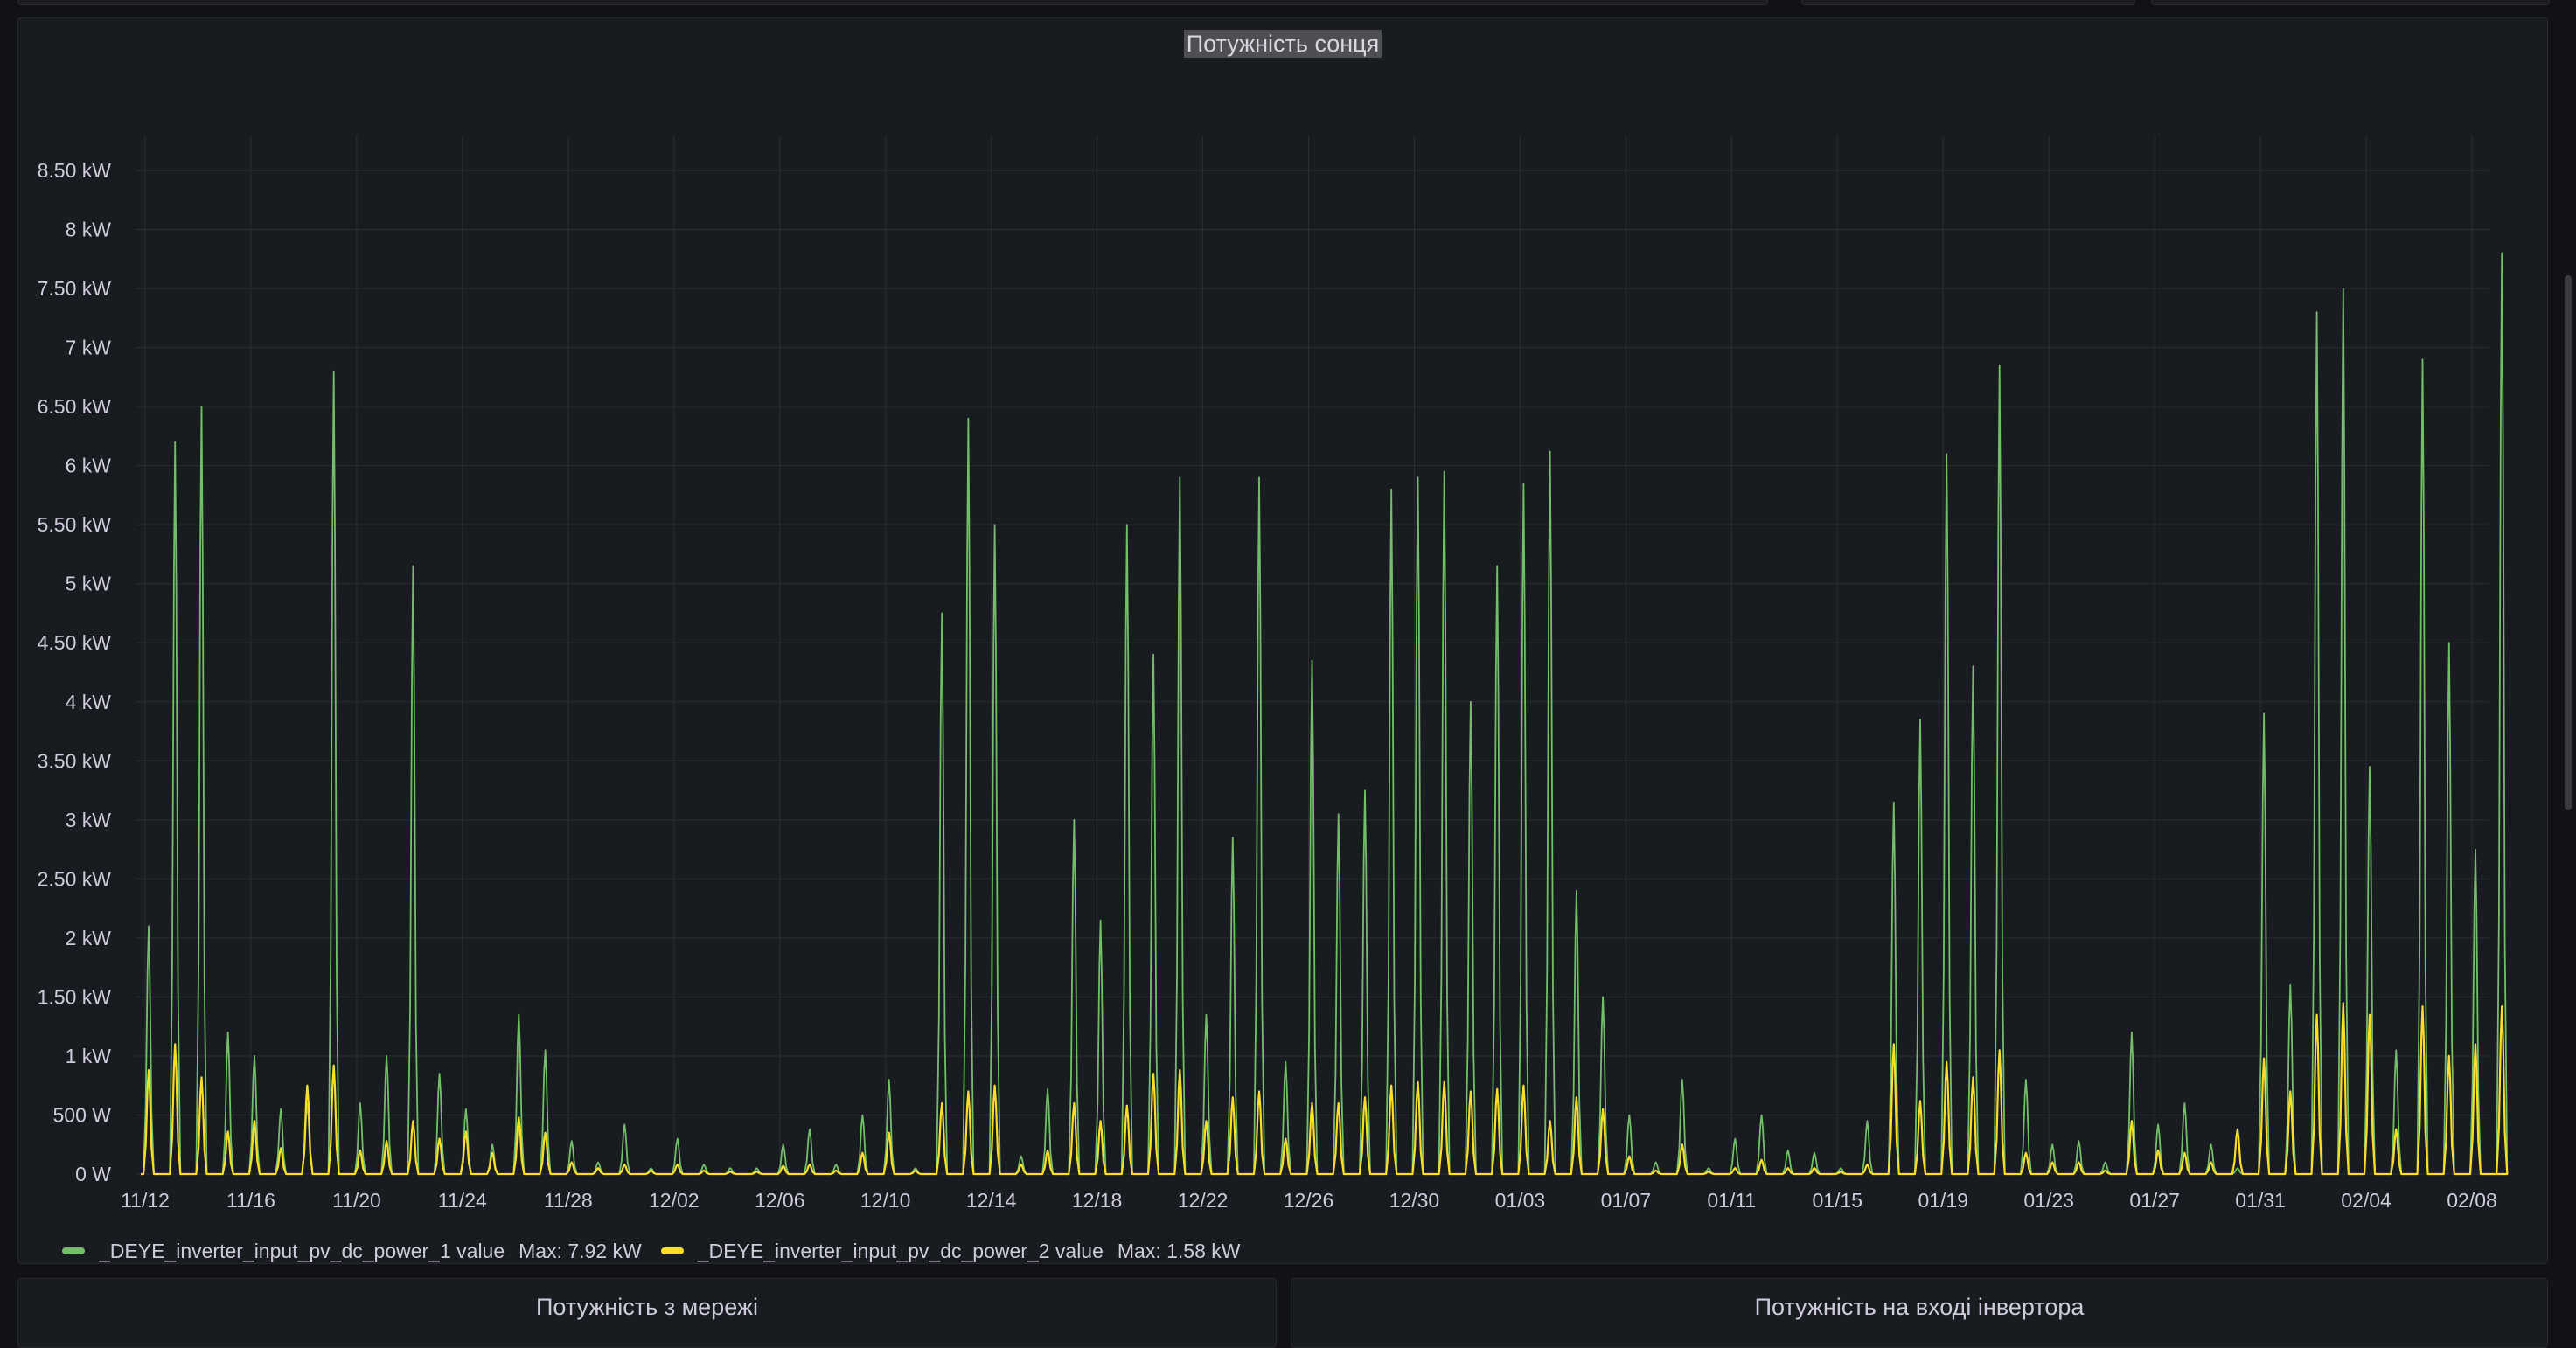  Describe the element at coordinates (250, 1200) in the screenshot. I see `x-tick-label: 11/16` at that location.